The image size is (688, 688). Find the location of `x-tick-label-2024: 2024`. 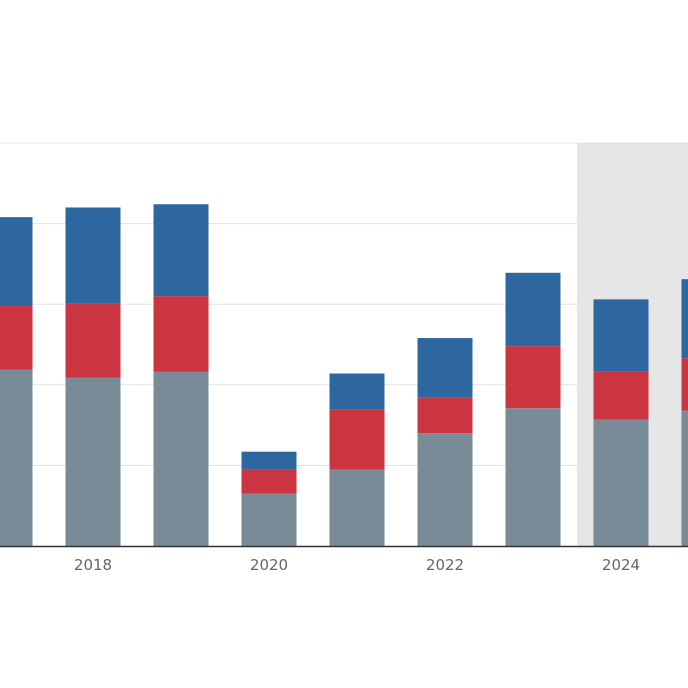

x-tick-label-2024: 2024 is located at coordinates (621, 565).